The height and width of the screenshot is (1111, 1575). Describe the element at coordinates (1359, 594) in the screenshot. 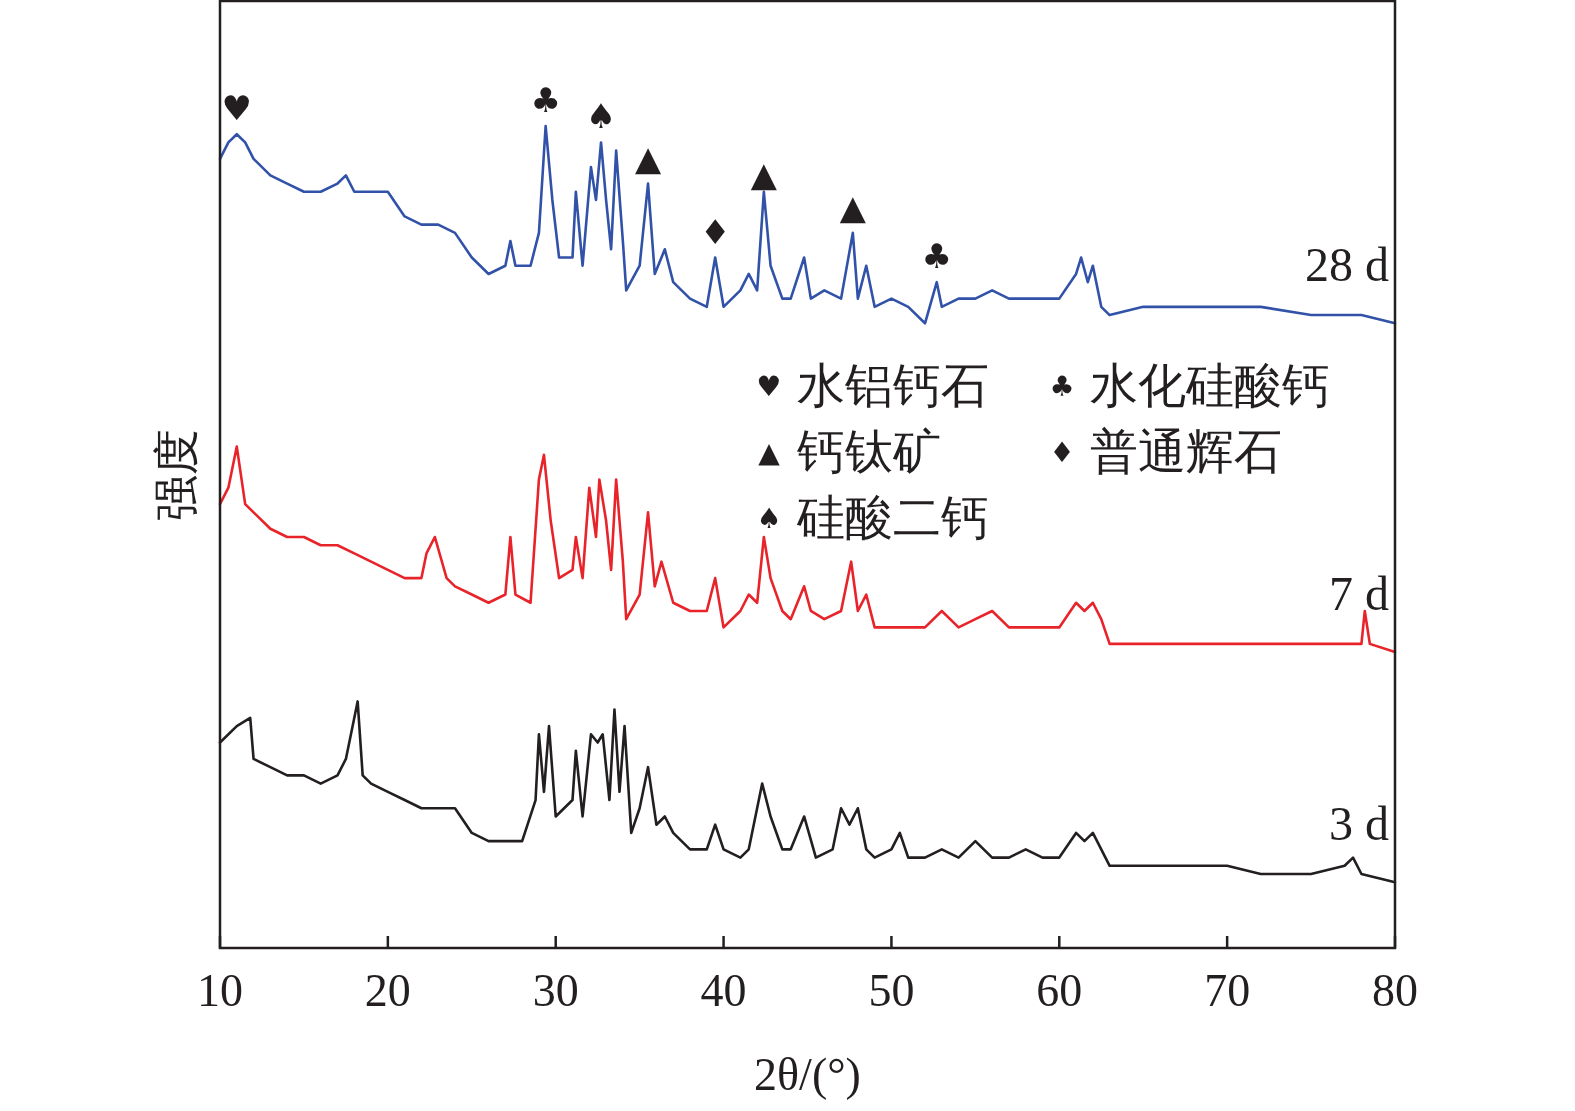

I see `series-label: 7 d` at that location.